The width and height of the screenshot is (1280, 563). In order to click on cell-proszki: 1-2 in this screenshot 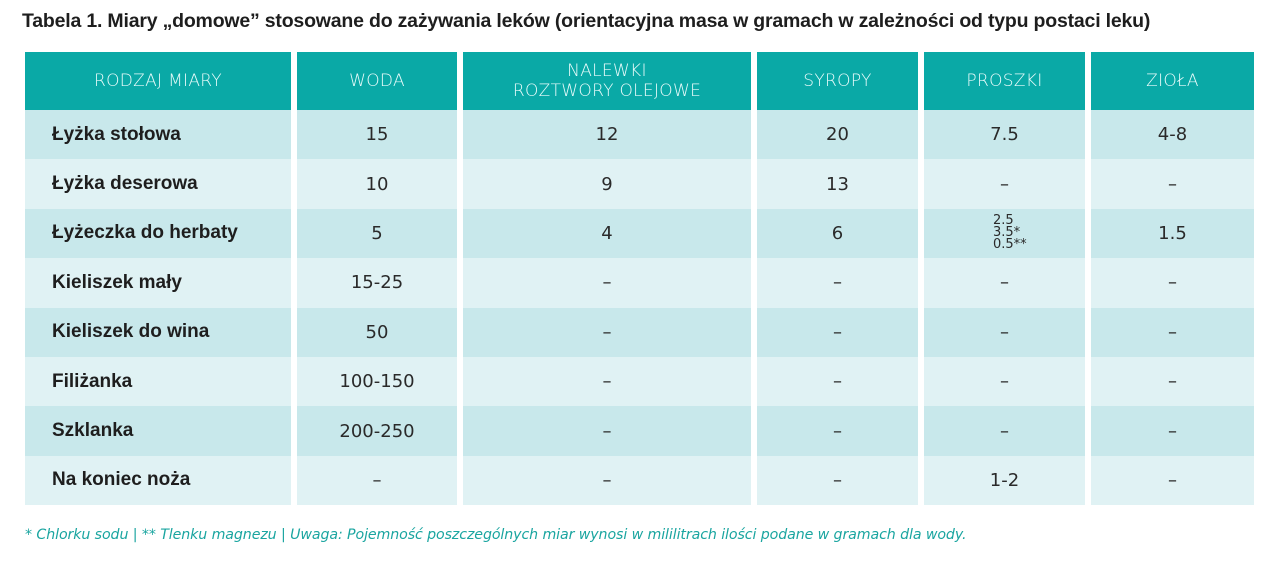, I will do `click(1004, 480)`.